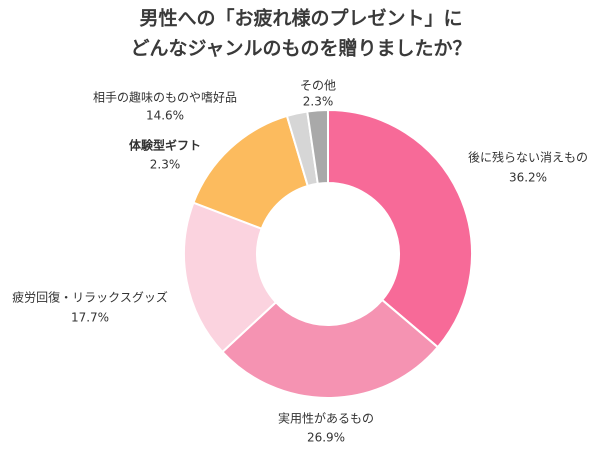  I want to click on category-label: 体験型ギフト, so click(165, 145).